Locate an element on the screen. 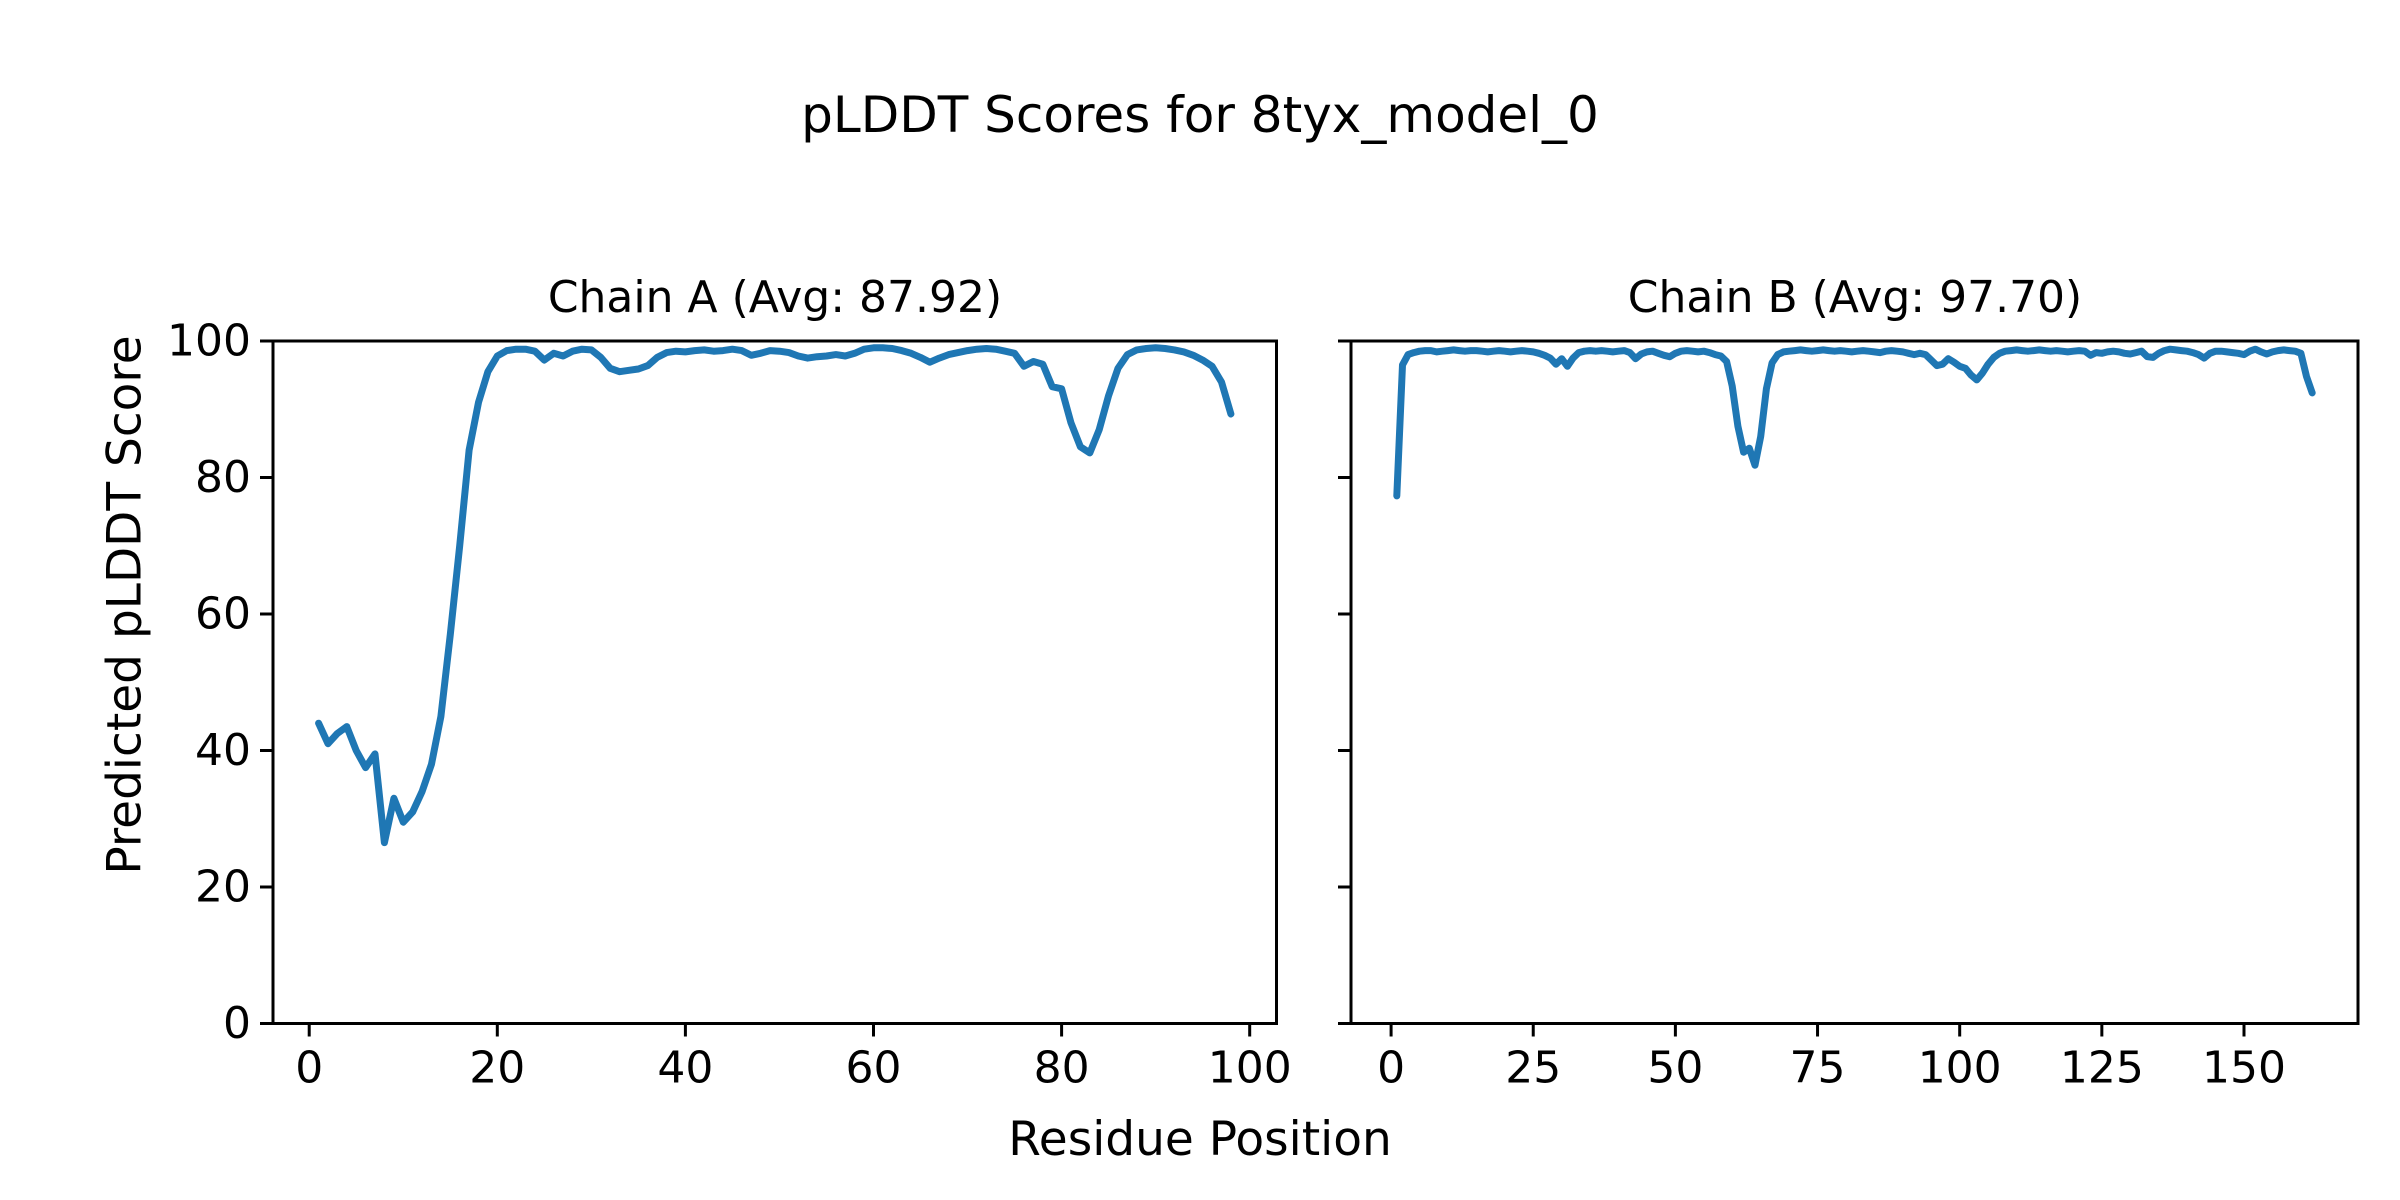 The image size is (2400, 1200). x-tick-label: 75 is located at coordinates (1818, 1068).